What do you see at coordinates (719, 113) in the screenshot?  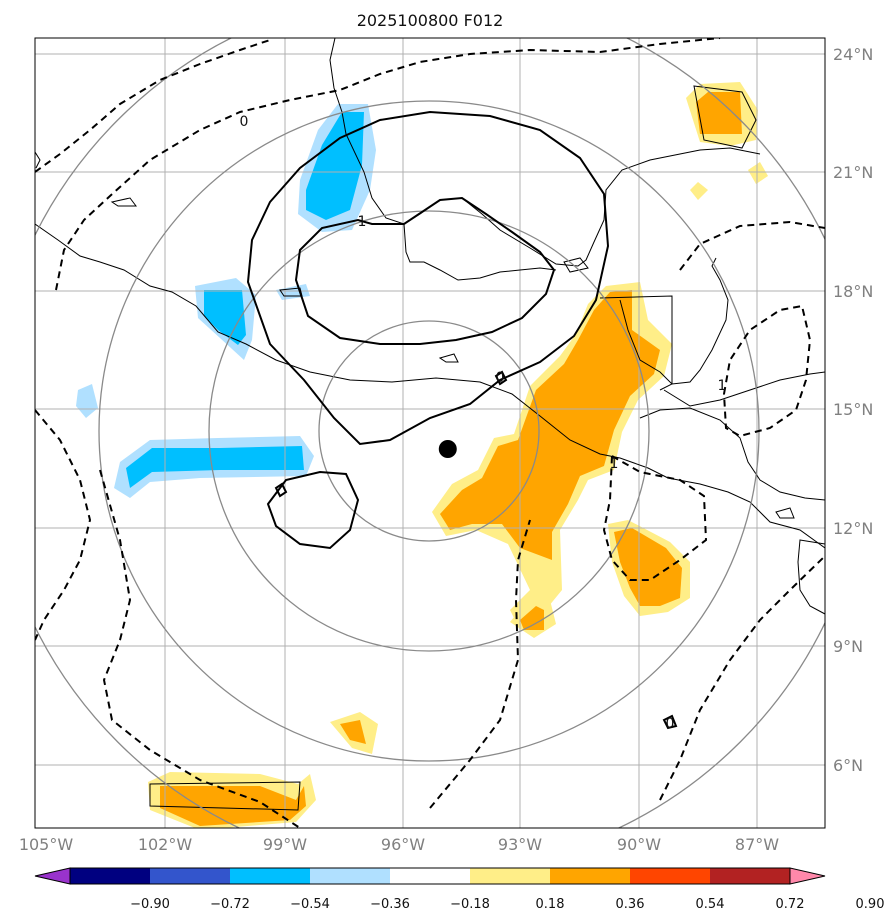 I see `pos-anomaly-ne-core` at bounding box center [719, 113].